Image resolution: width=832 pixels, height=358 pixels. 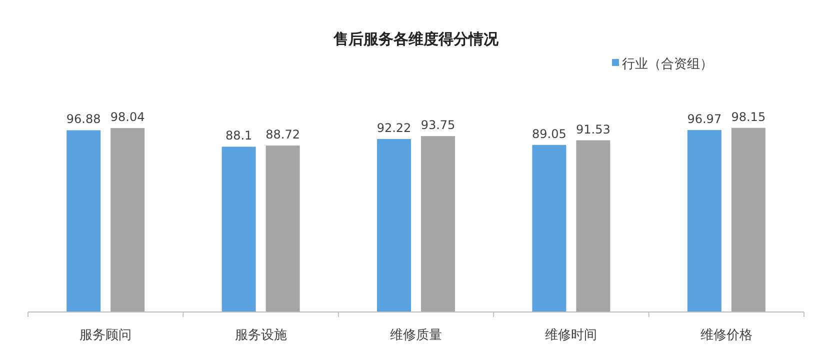 I want to click on data-label: 98.04, so click(x=127, y=117).